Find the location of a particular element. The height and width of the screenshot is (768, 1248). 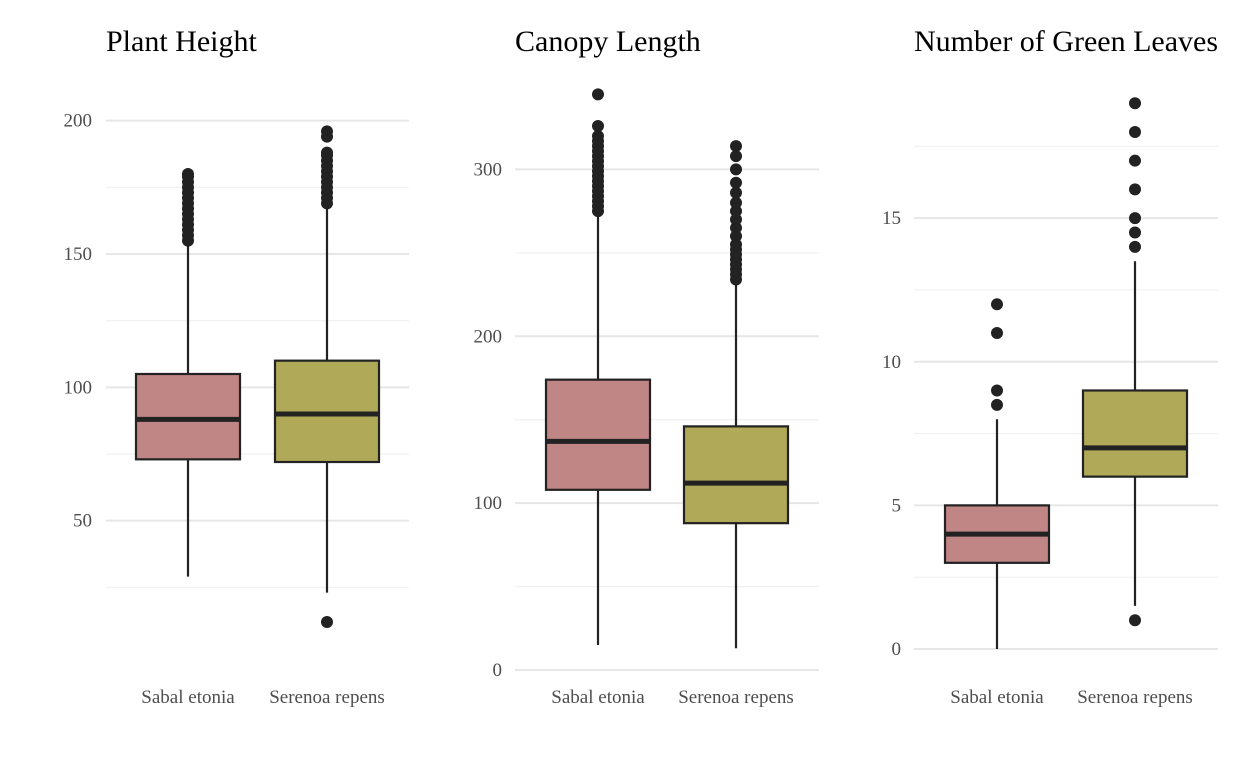

y-tick-label: 300 is located at coordinates (488, 169).